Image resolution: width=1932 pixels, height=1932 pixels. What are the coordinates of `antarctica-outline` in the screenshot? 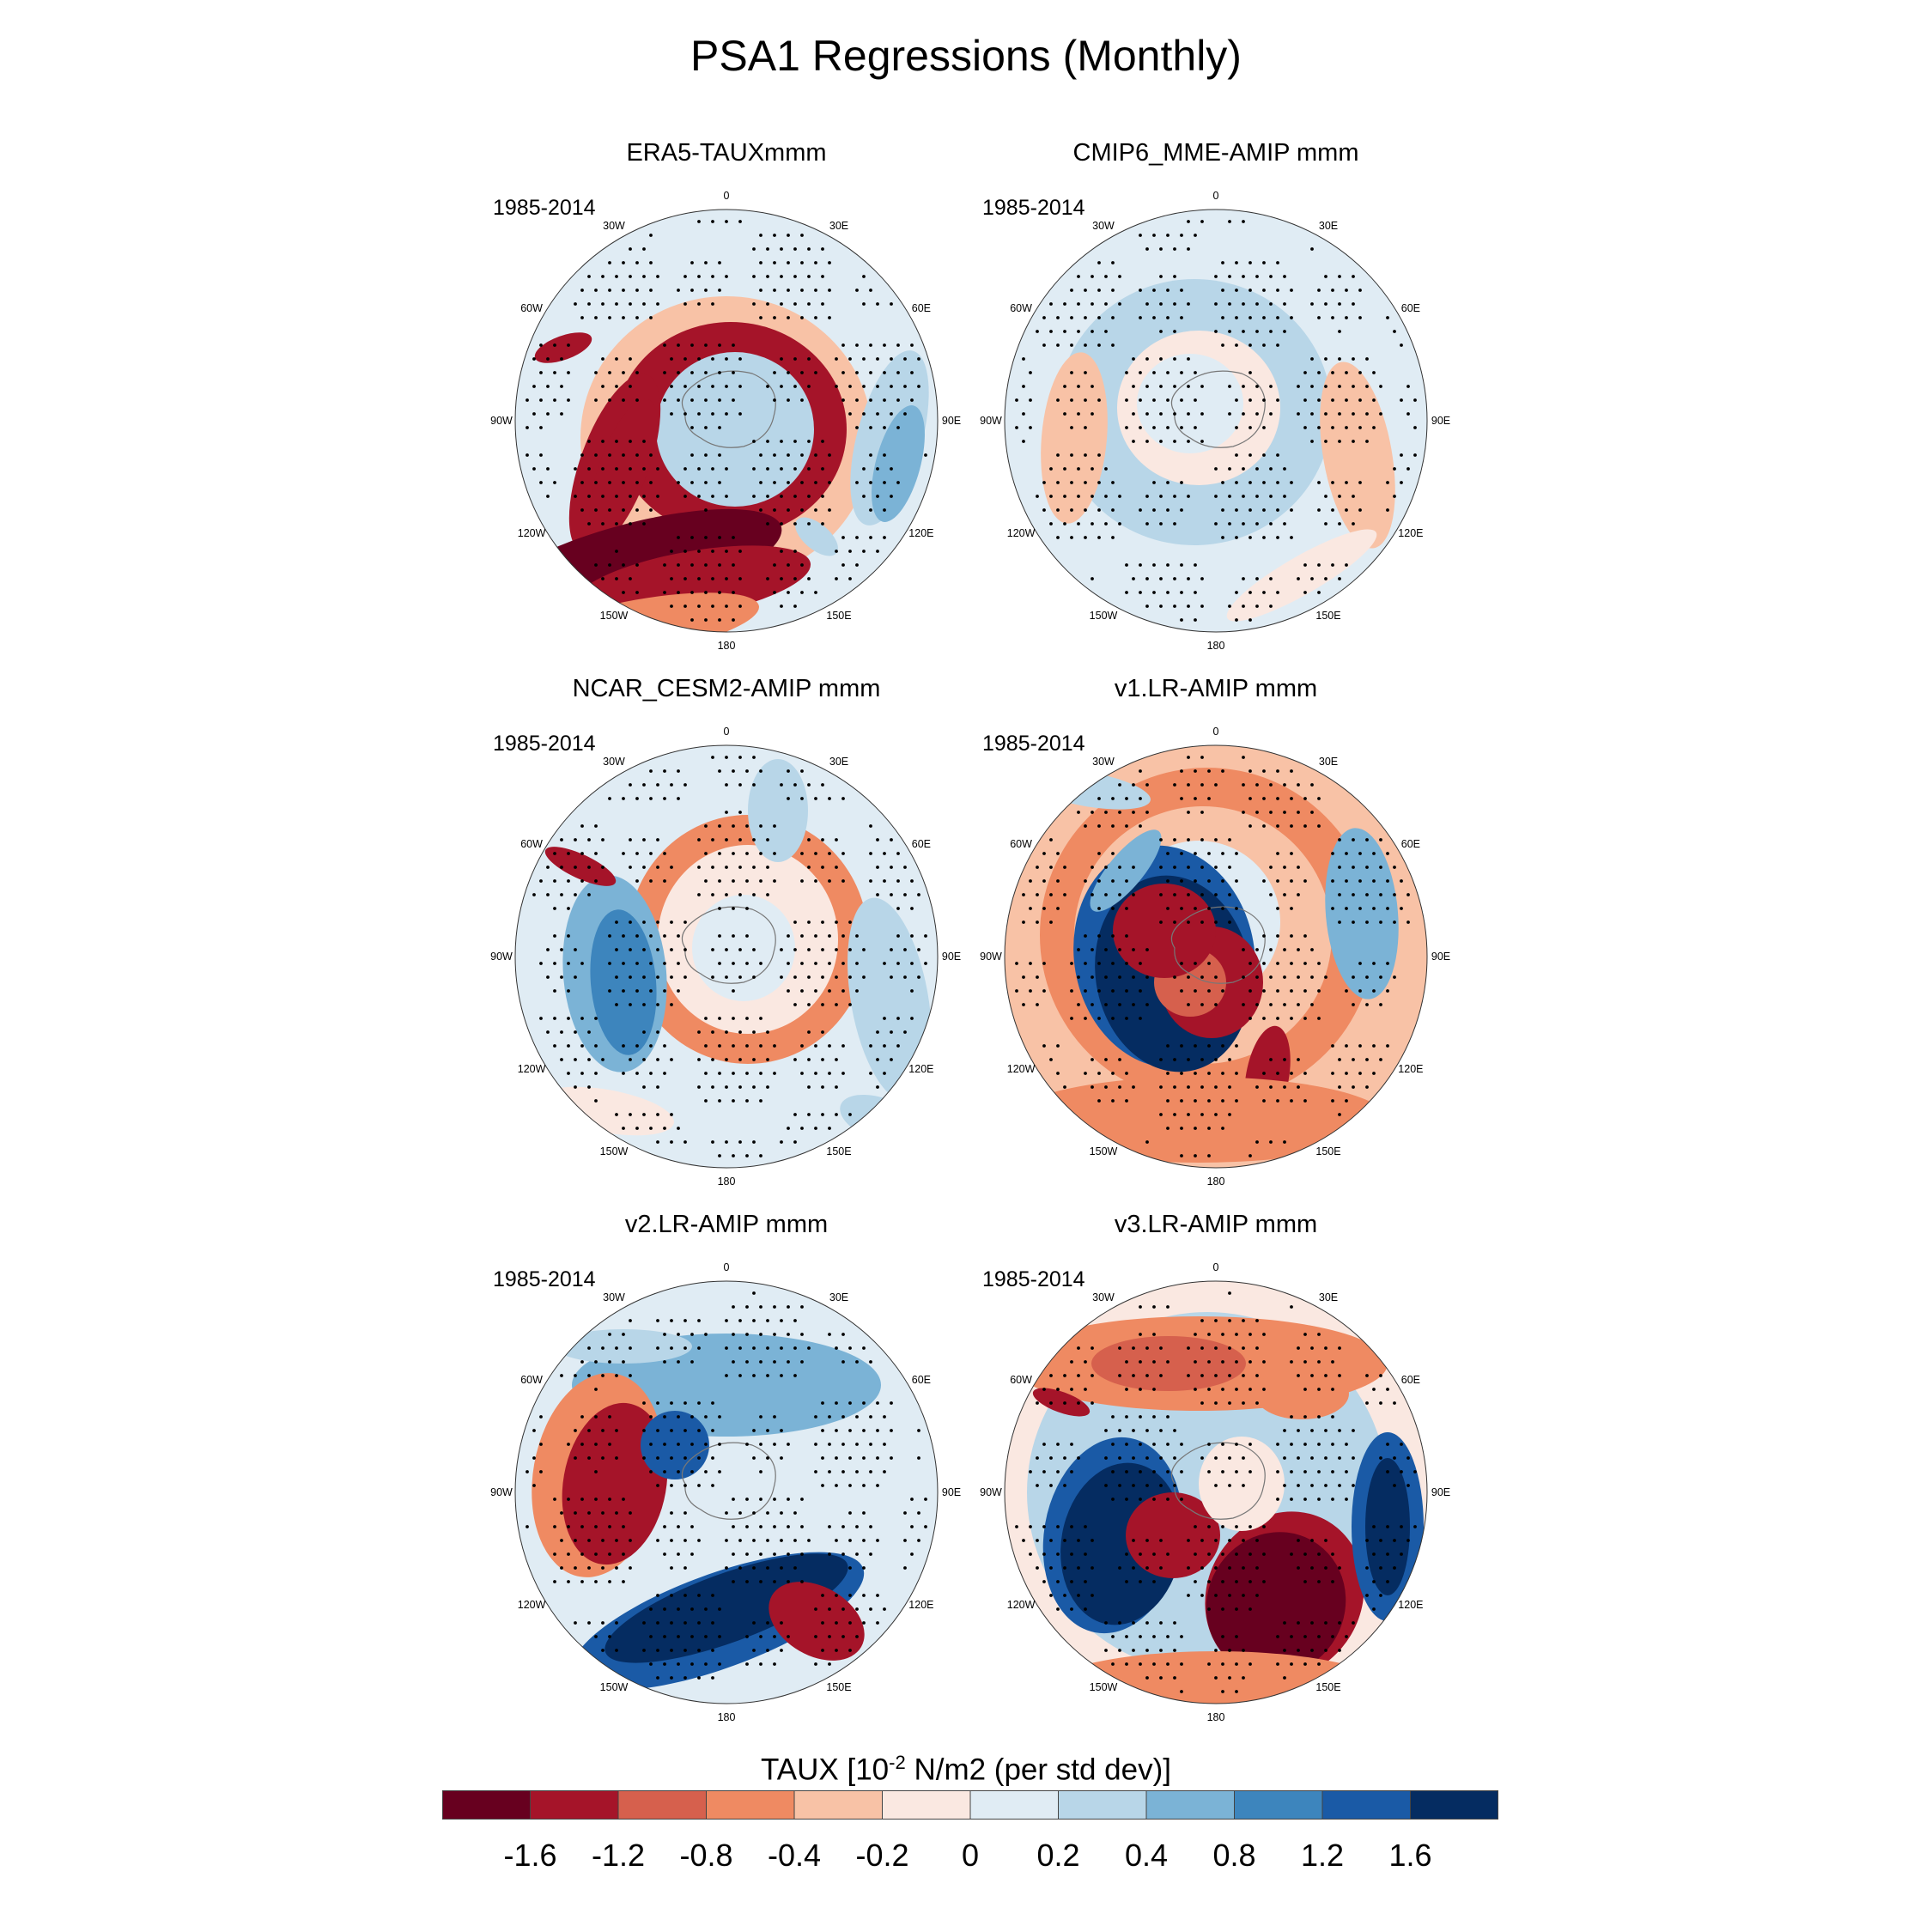 It's located at (728, 1481).